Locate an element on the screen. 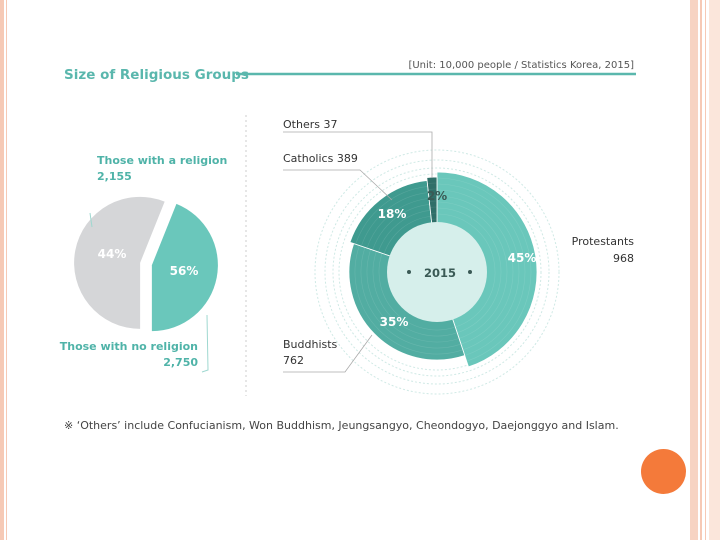  label-catholics: Catholics 389 is located at coordinates (320, 158).